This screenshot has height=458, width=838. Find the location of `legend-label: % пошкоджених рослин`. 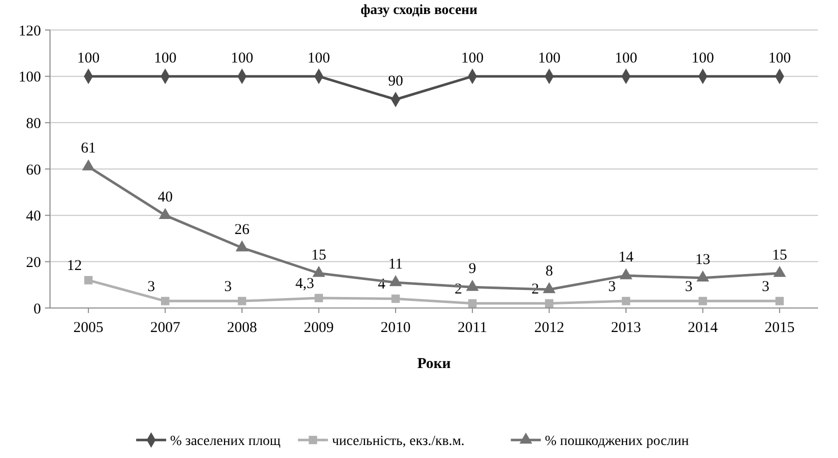

legend-label: % пошкоджених рослин is located at coordinates (617, 441).